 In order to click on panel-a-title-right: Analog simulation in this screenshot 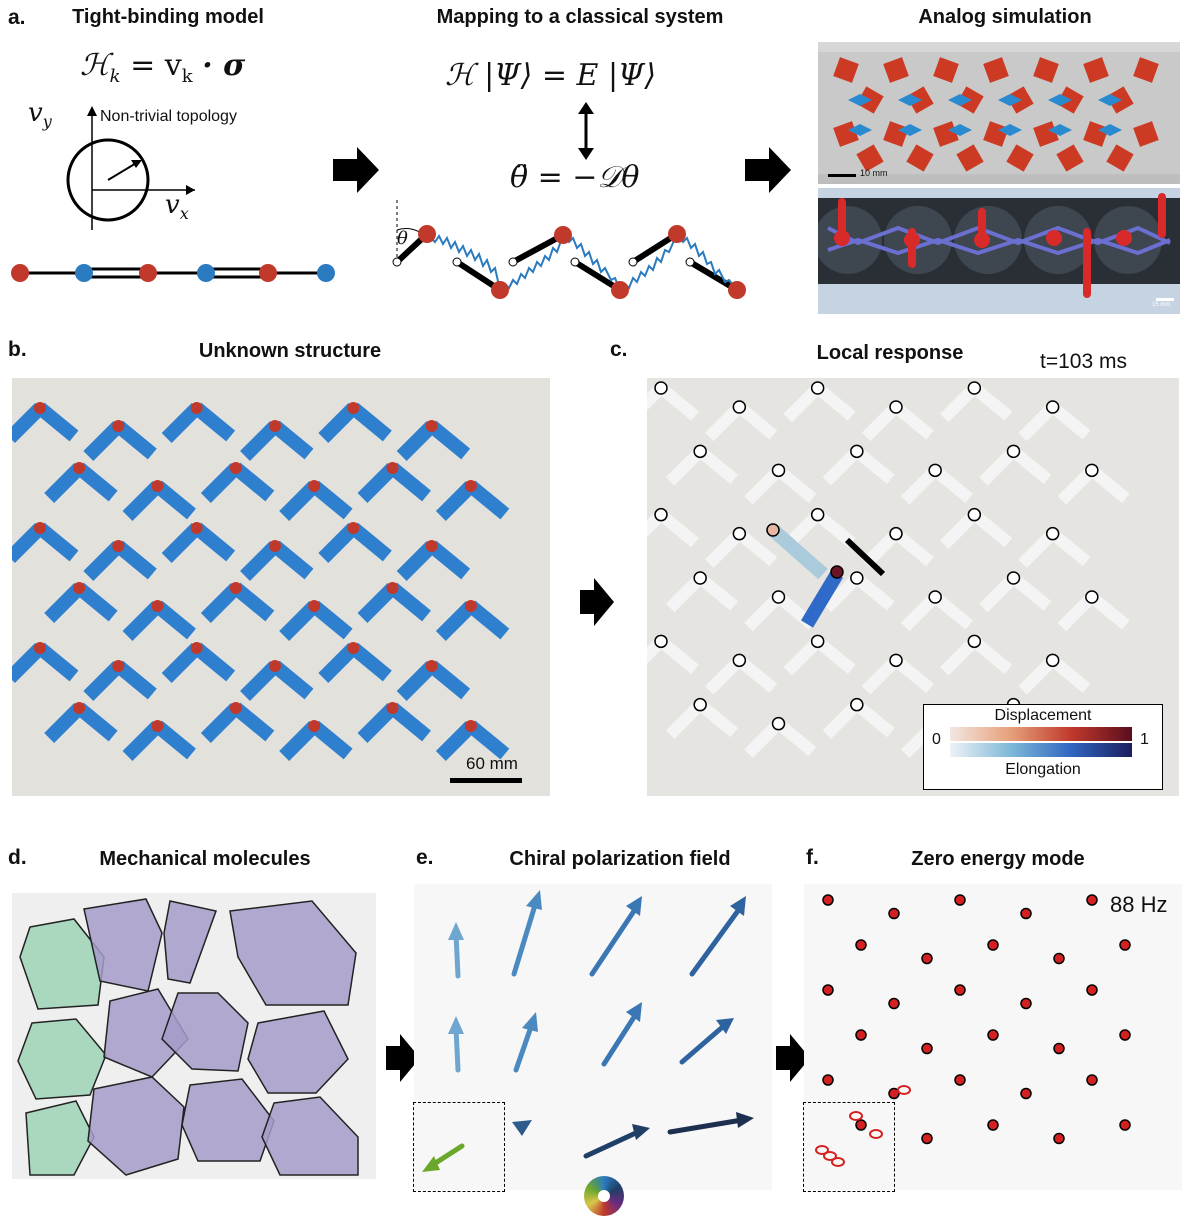, I will do `click(1005, 17)`.